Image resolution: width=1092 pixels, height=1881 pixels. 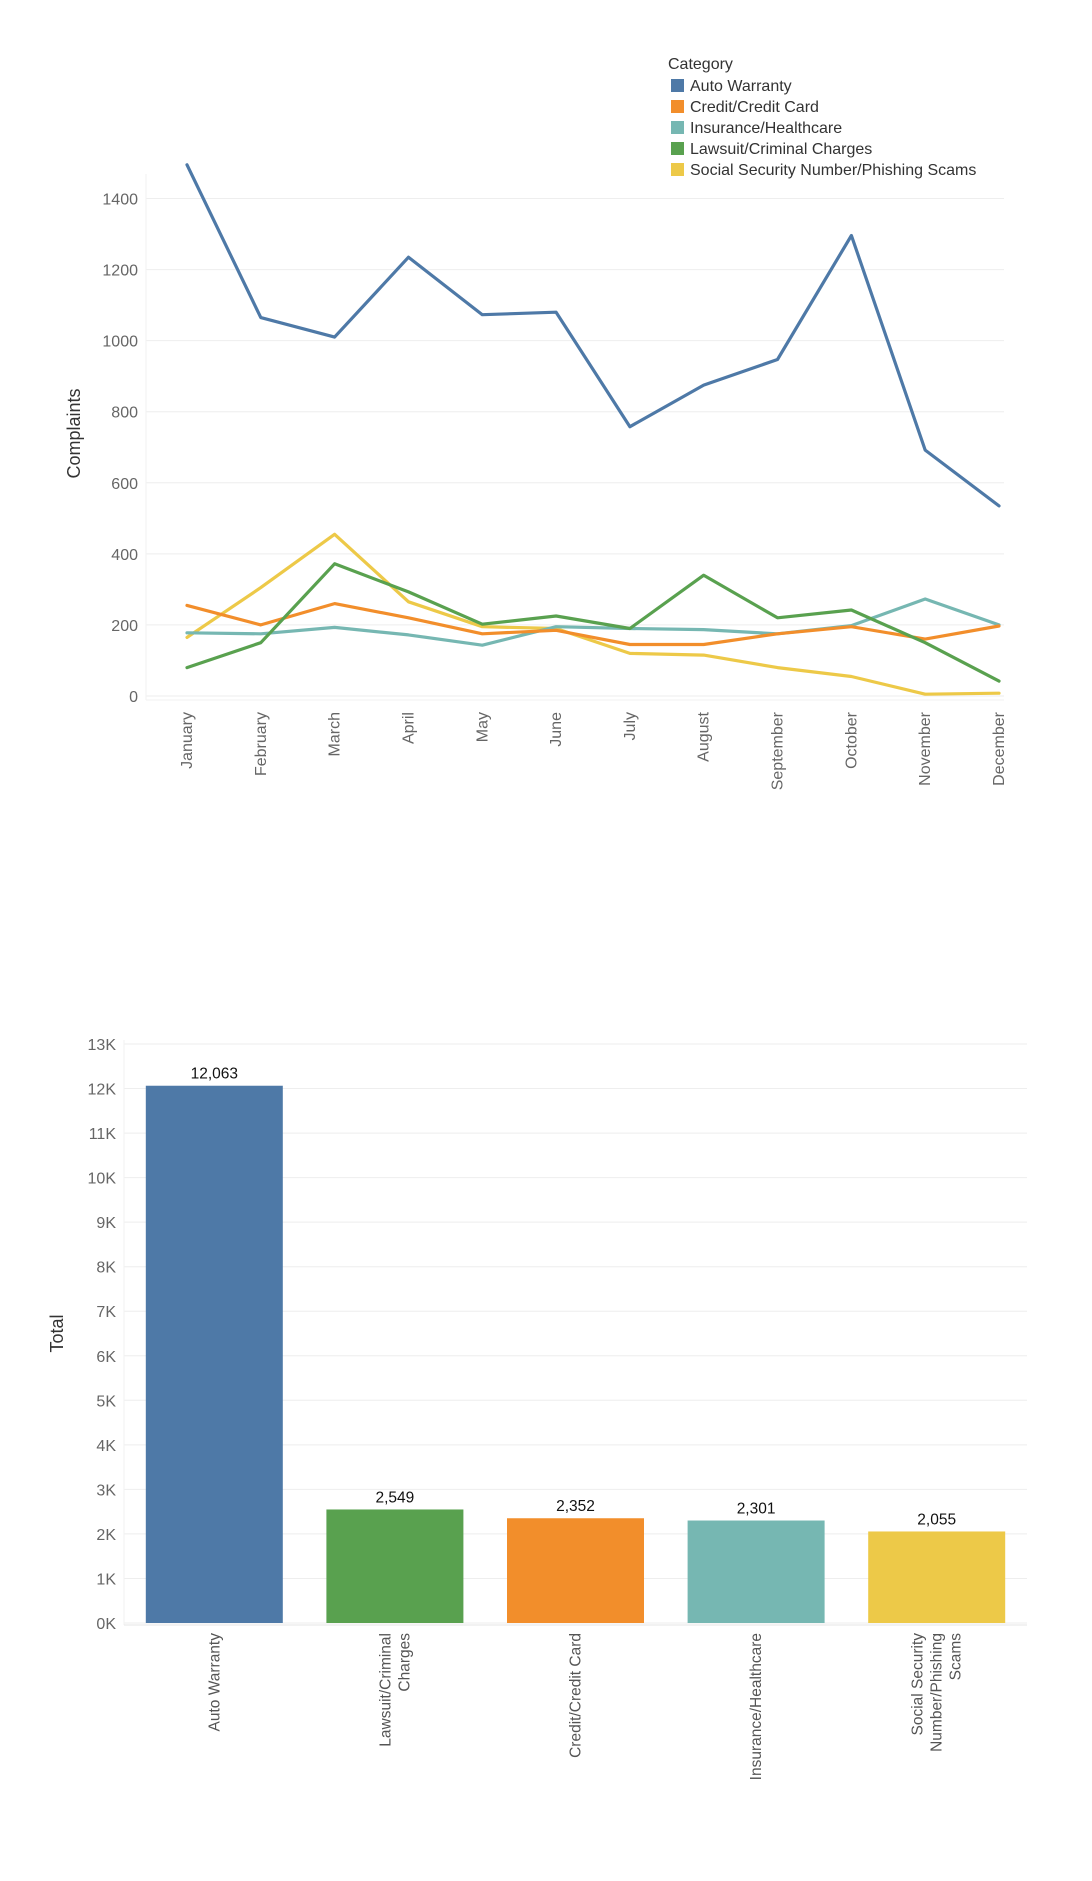 What do you see at coordinates (482, 727) in the screenshot?
I see `line-x-tick-label: May` at bounding box center [482, 727].